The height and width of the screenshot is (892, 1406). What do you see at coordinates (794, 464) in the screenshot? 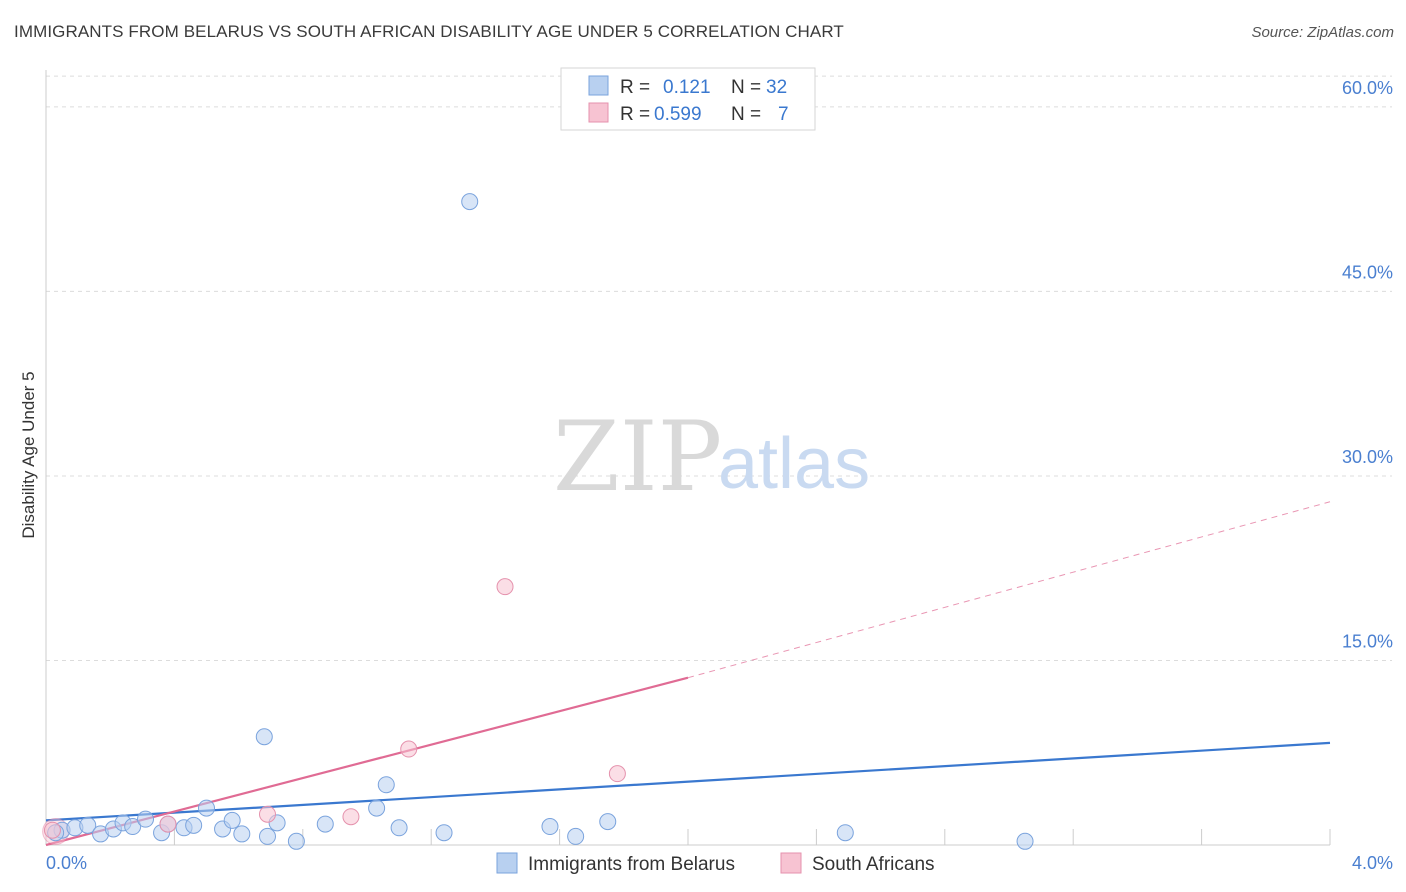
I see `watermark-atlas: atlas` at bounding box center [794, 464].